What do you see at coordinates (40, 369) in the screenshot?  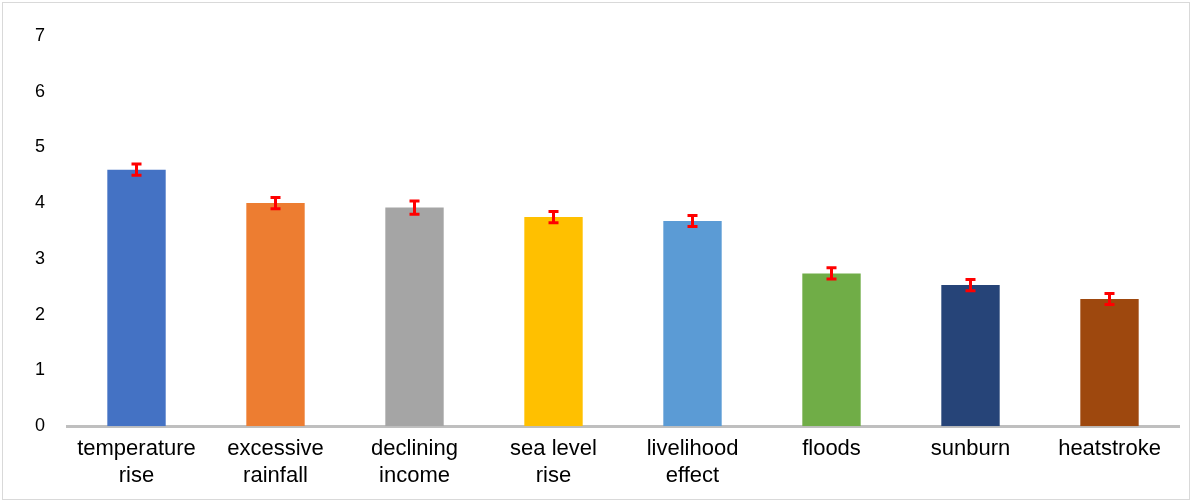 I see `y-tick-label: 1` at bounding box center [40, 369].